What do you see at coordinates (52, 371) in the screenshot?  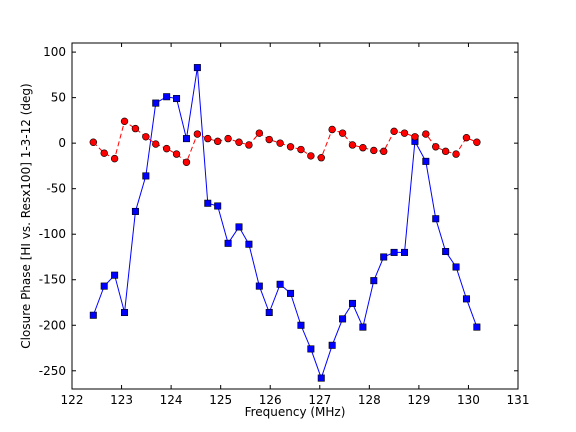 I see `y-tick-label: -250` at bounding box center [52, 371].